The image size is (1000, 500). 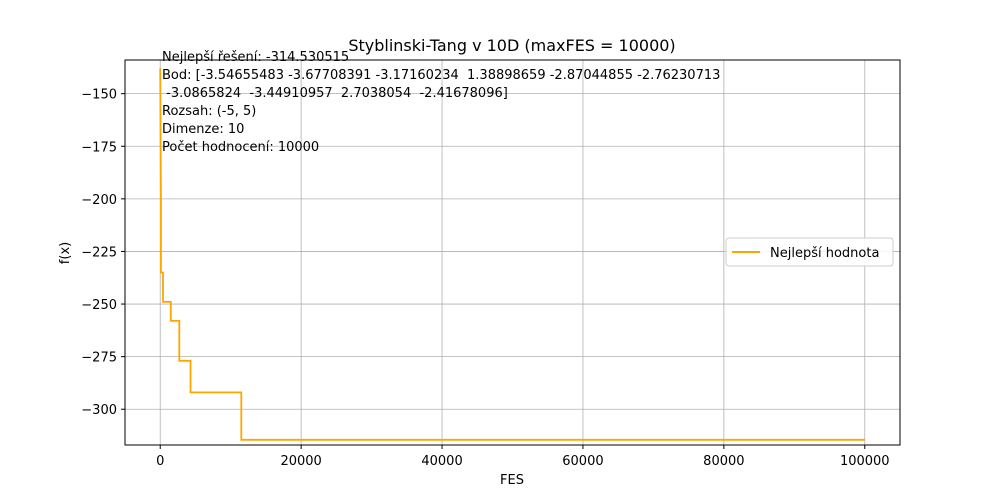 I want to click on y-tick-label: −250, so click(x=99, y=305).